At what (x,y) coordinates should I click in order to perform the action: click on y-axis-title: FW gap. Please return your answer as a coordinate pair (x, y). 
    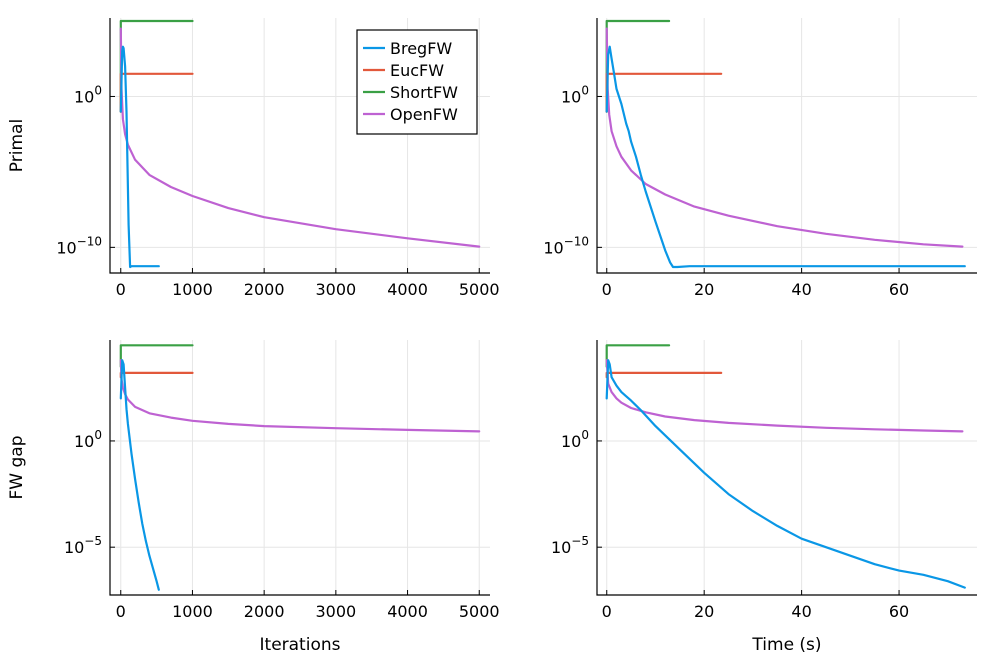
    Looking at the image, I should click on (17, 468).